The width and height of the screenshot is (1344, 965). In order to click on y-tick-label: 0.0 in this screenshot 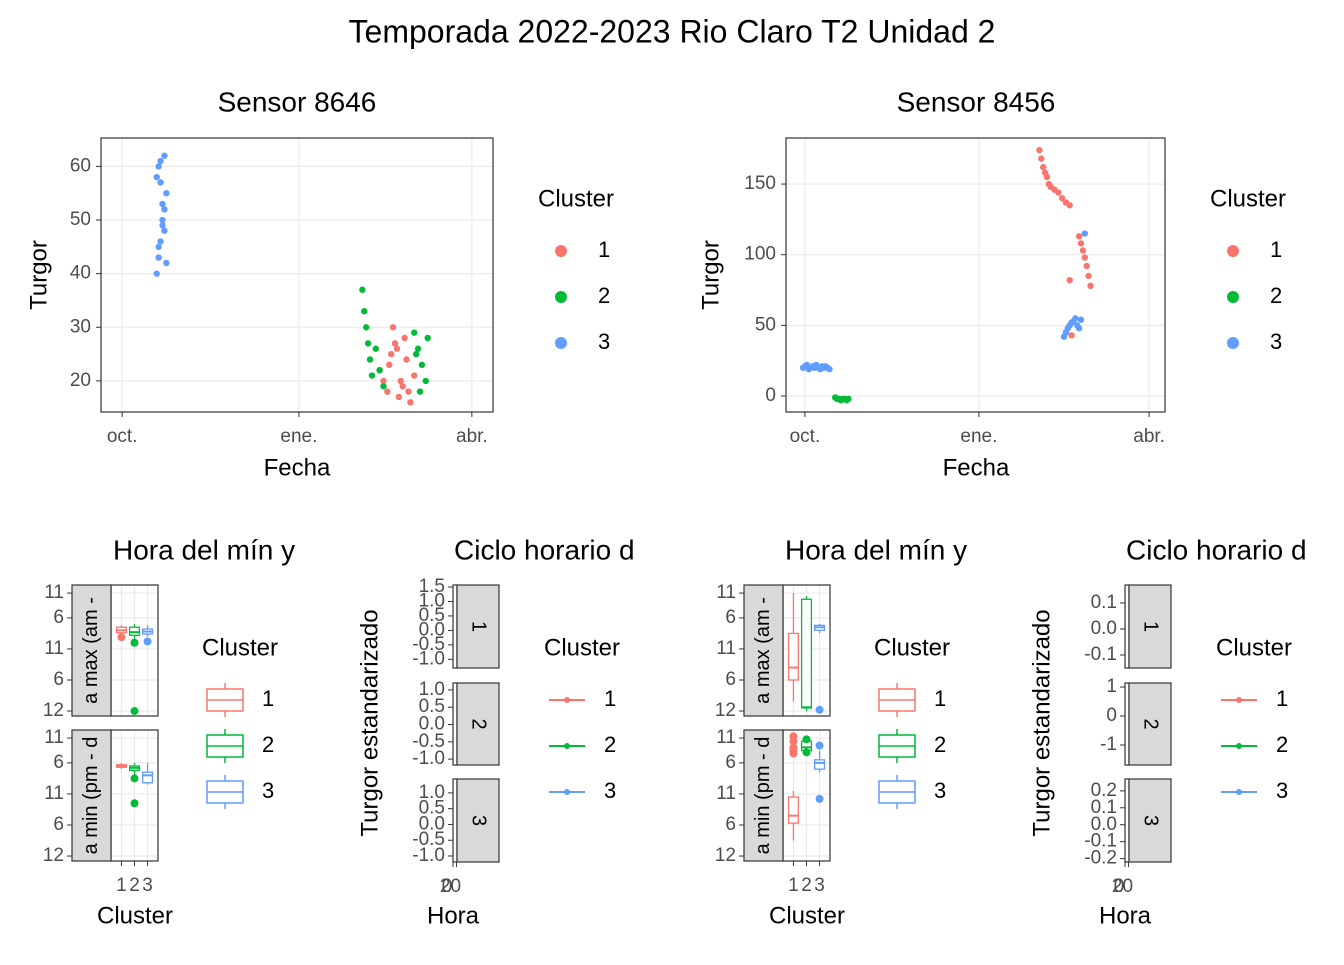, I will do `click(432, 629)`.